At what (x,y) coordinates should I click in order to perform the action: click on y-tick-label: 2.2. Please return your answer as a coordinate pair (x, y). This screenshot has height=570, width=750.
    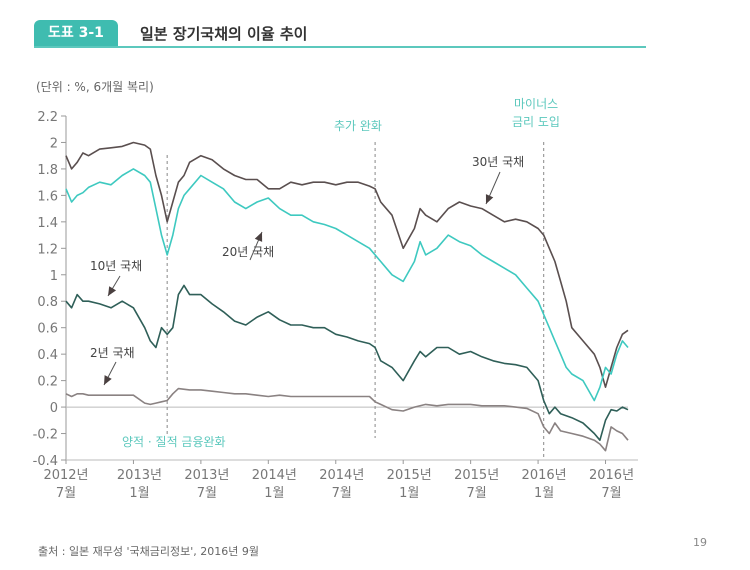
    Looking at the image, I should click on (47, 117).